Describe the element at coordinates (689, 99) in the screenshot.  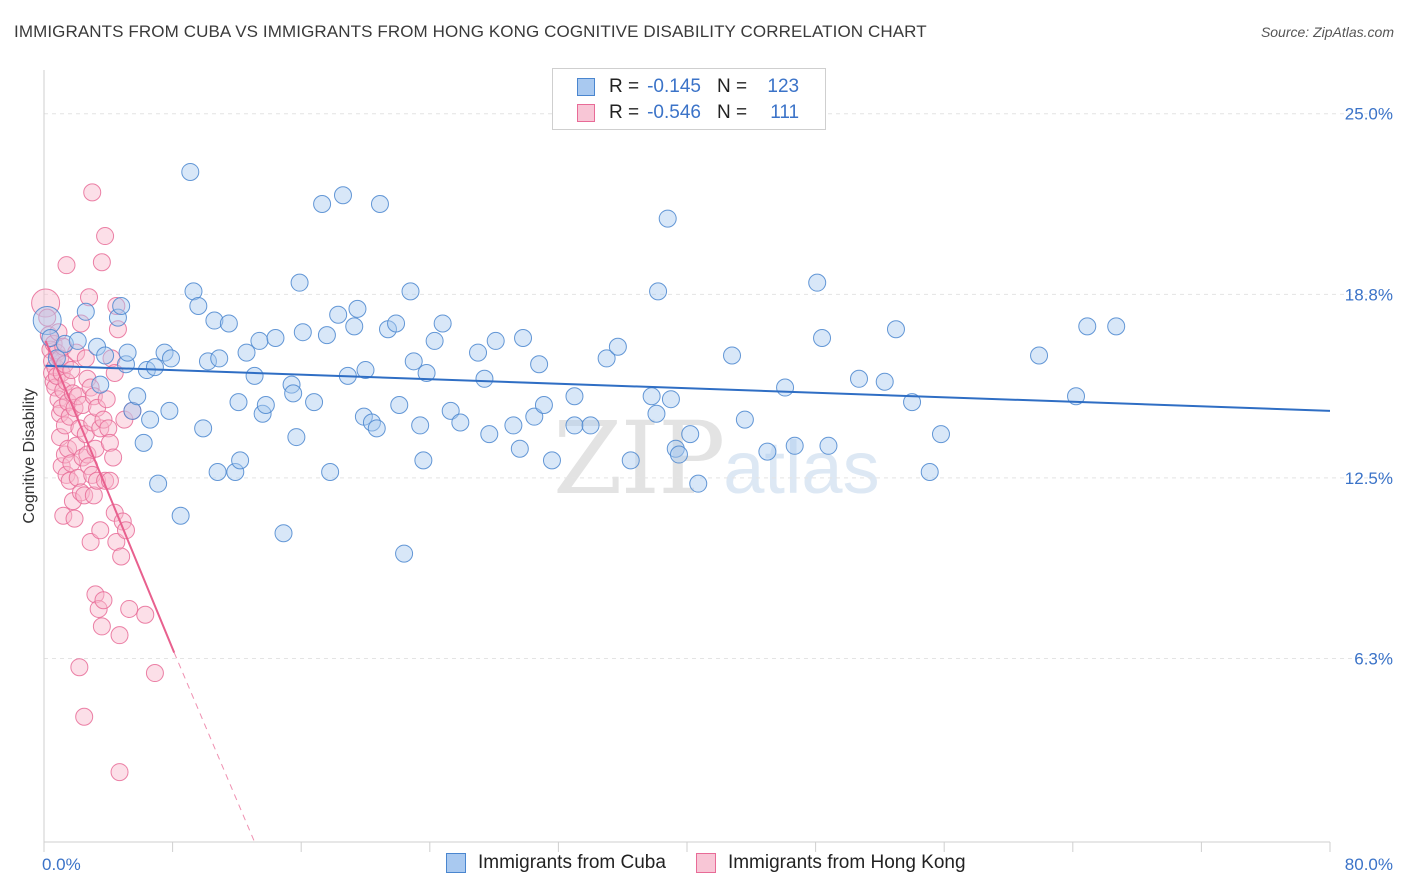
I see `correlation-legend: R = -0.145 N = 123 R = -0.546 N = 111` at that location.